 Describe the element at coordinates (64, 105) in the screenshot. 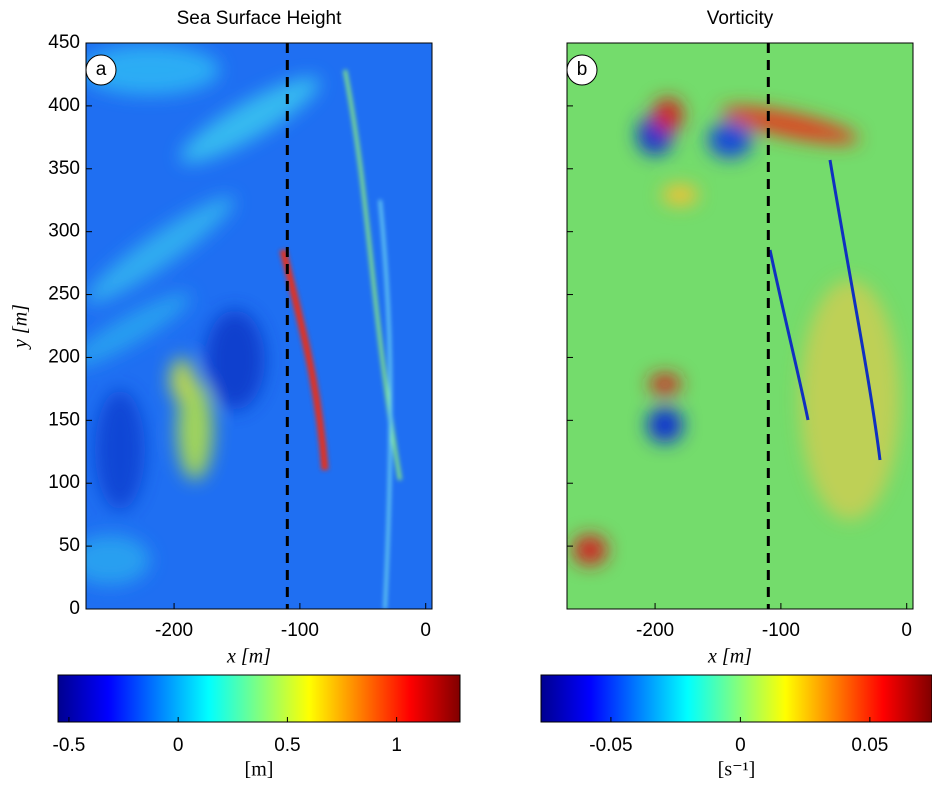

I see `y-tick-label: 400` at that location.